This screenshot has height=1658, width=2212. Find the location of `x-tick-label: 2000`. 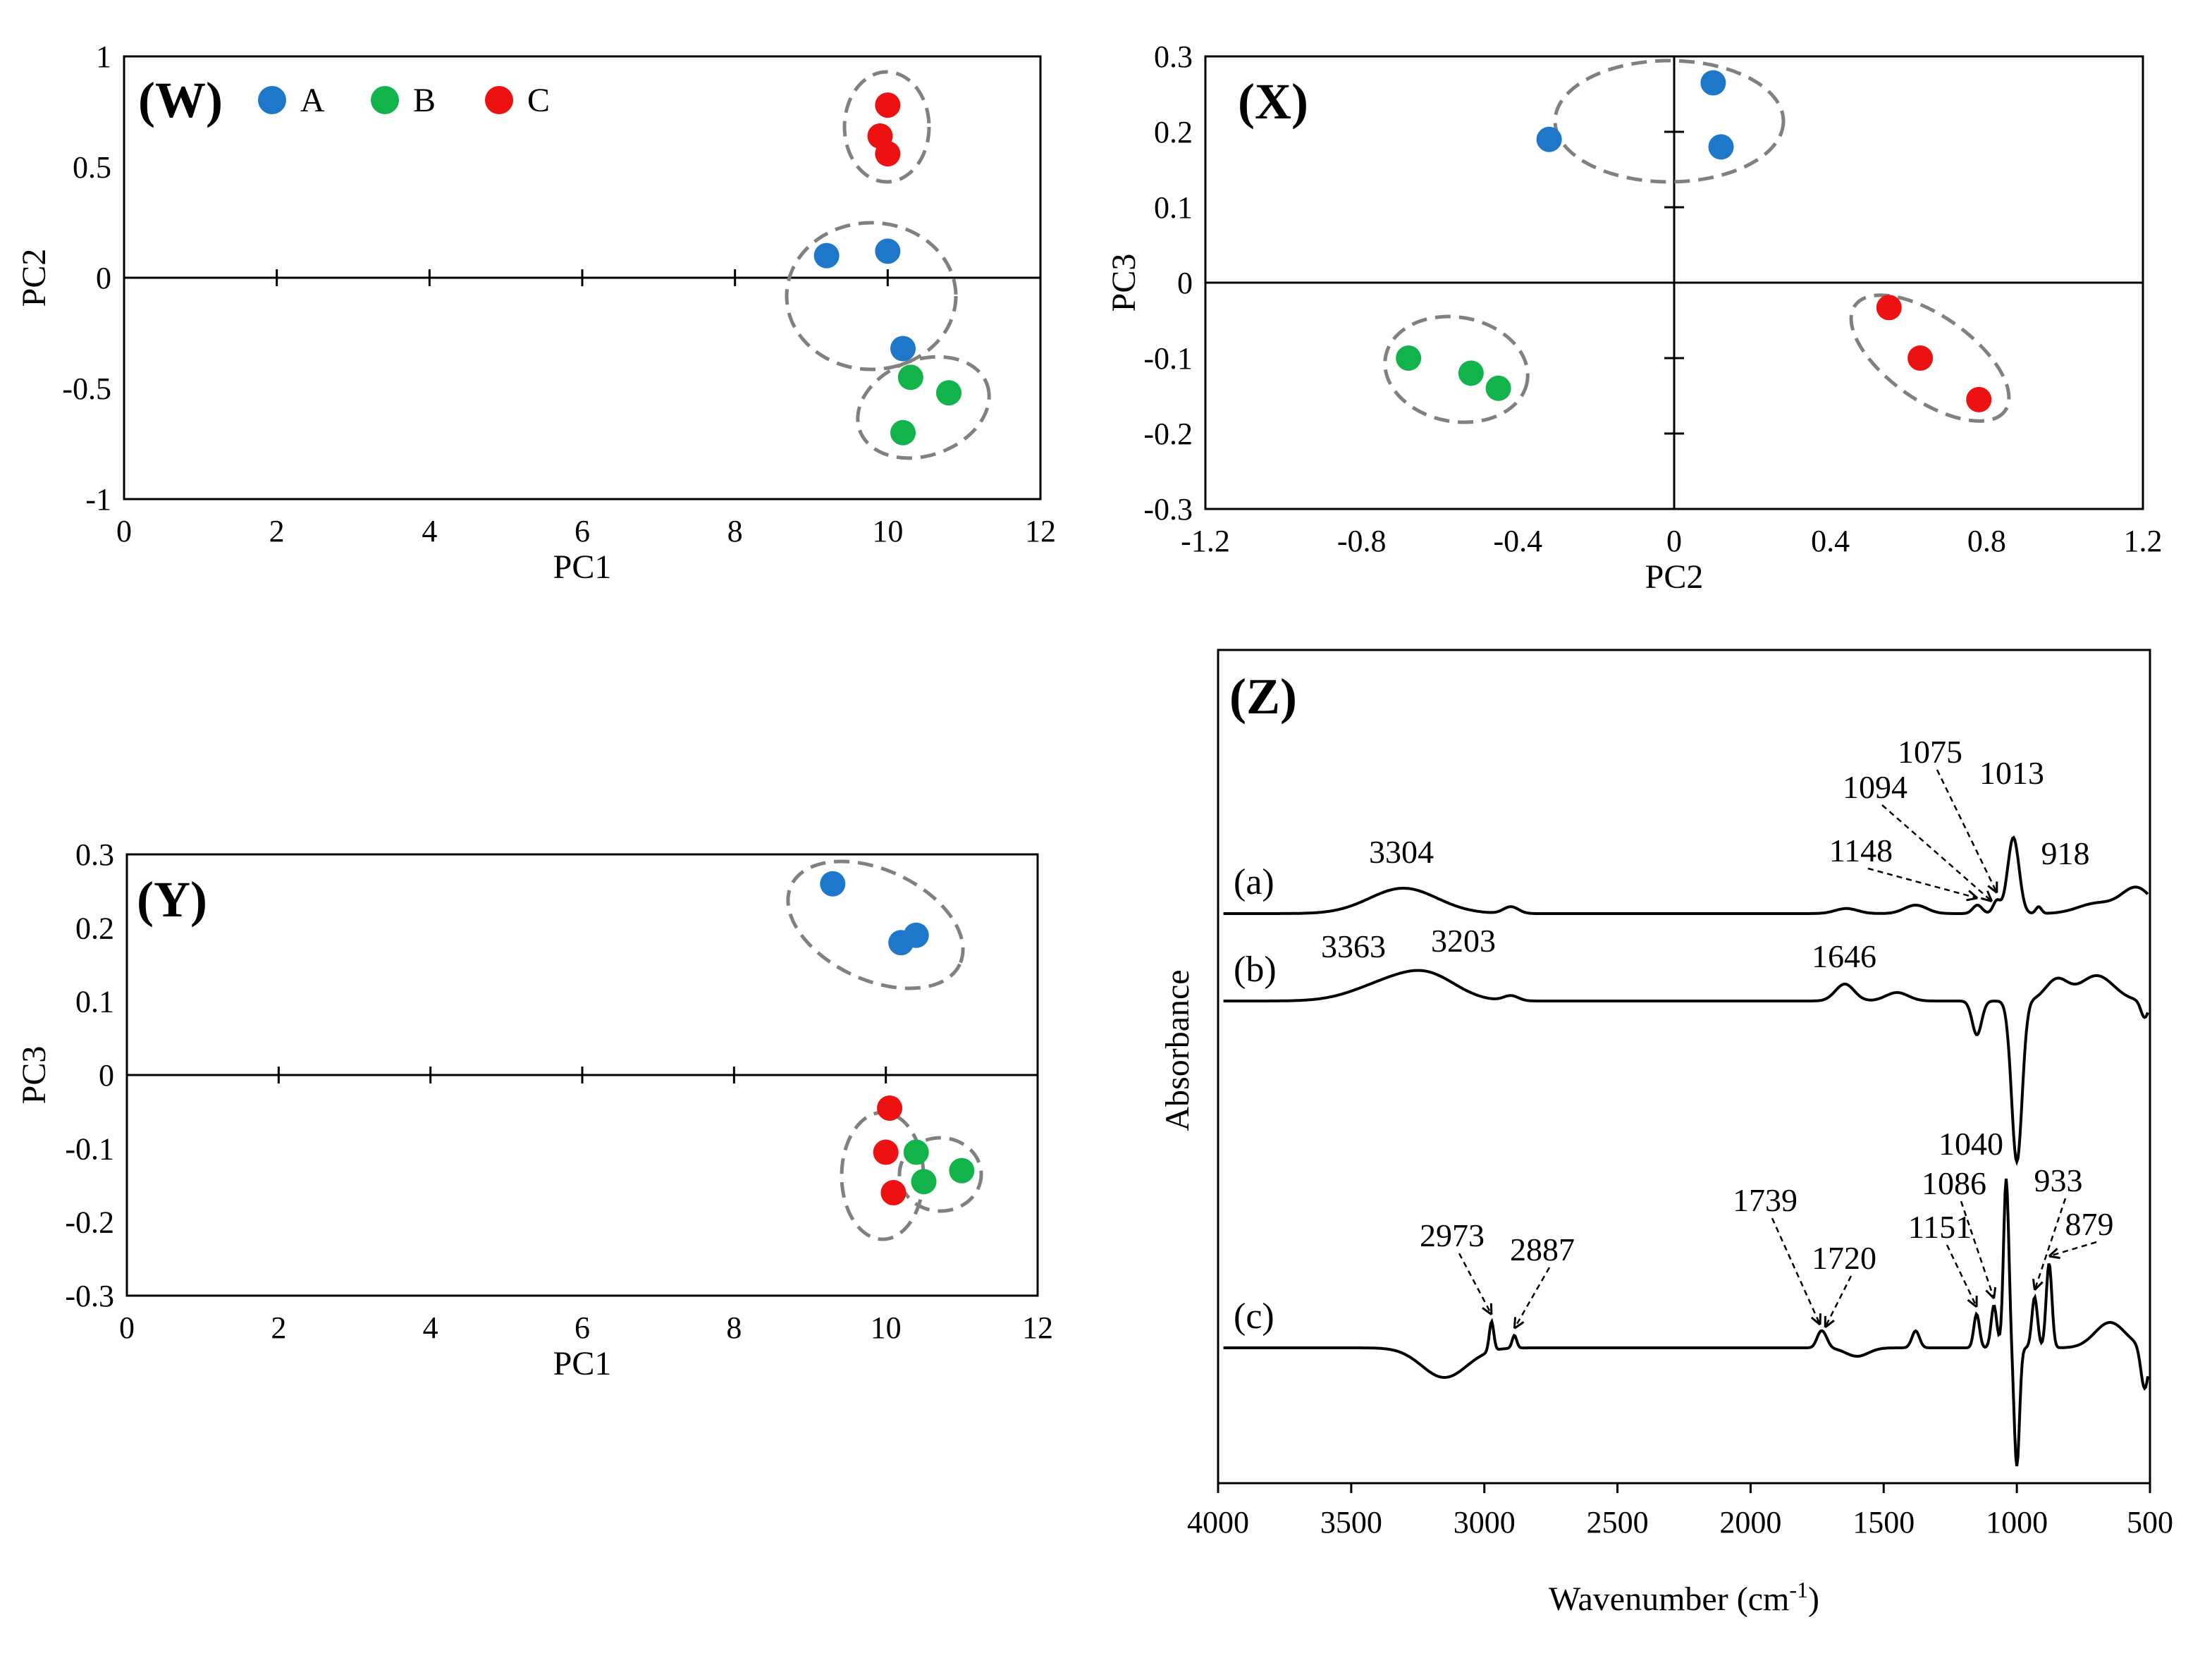

x-tick-label: 2000 is located at coordinates (1750, 1523).